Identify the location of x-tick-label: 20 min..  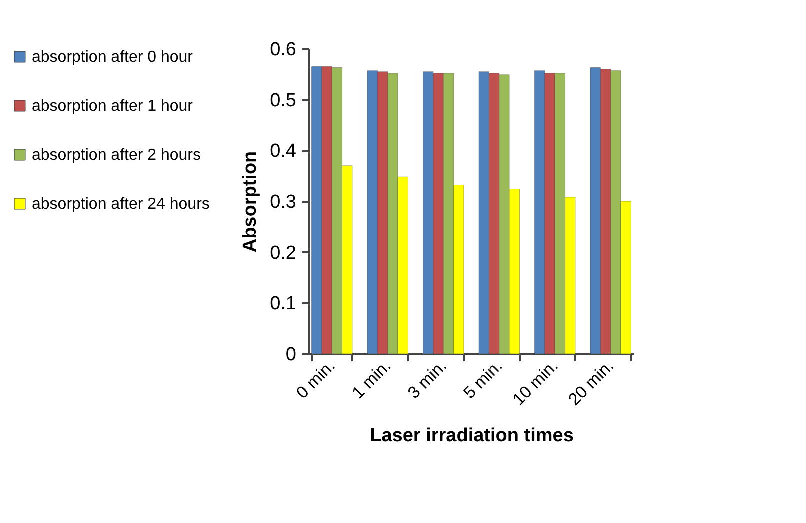
(591, 383).